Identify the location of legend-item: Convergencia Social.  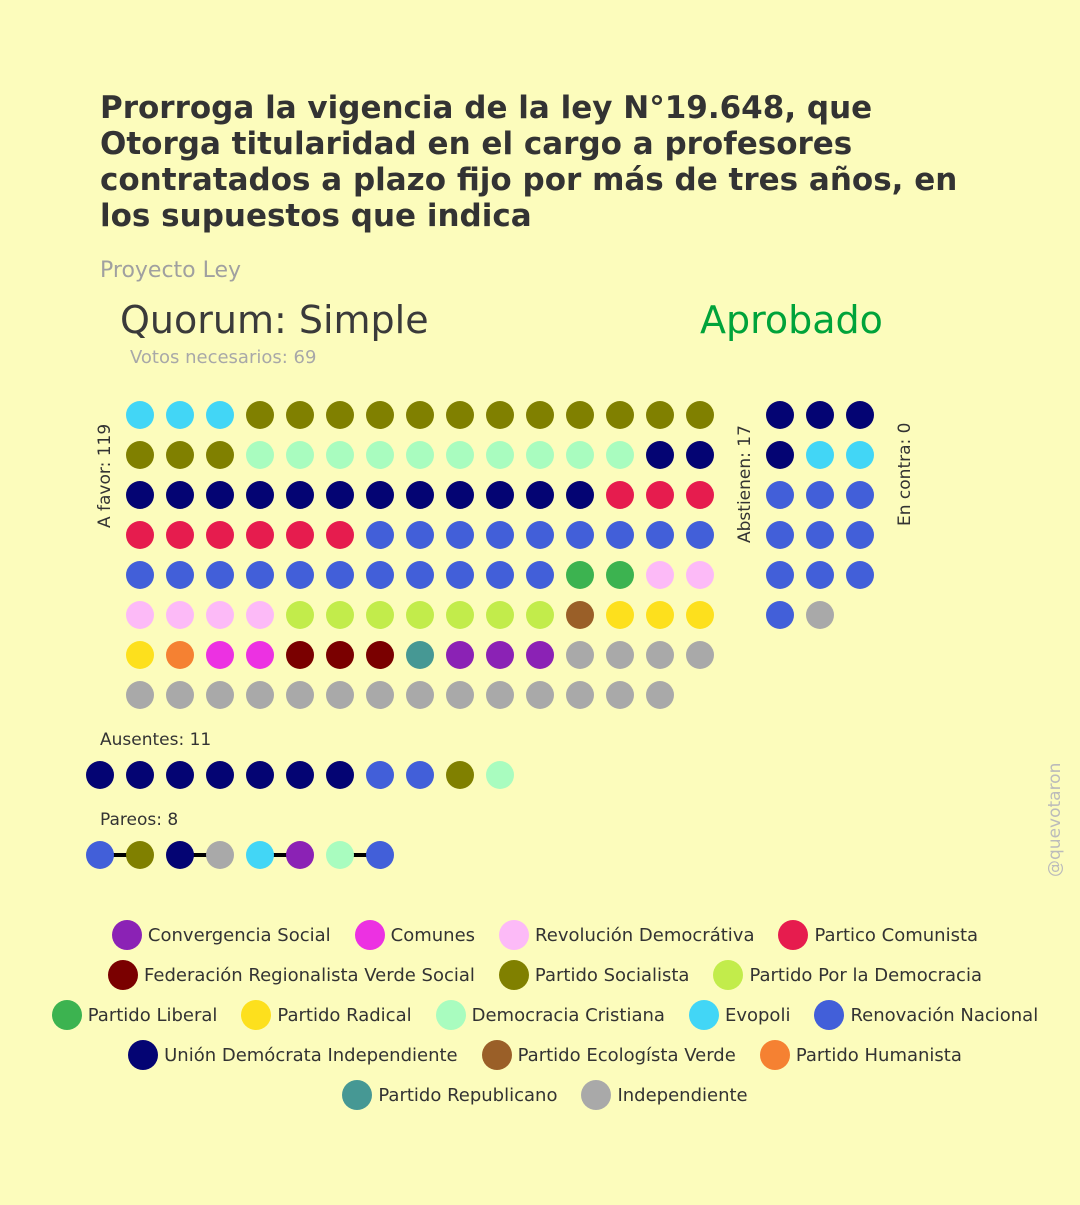
(221, 935).